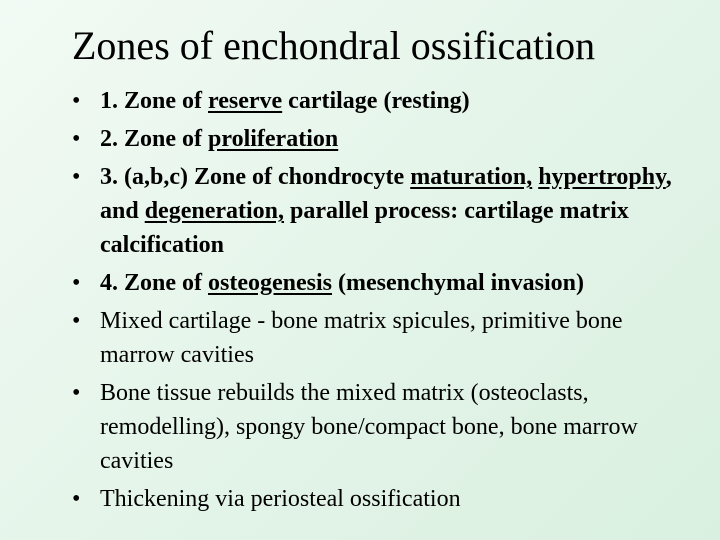  I want to click on bullet-item: Thickening via periosteal ossification, so click(378, 499).